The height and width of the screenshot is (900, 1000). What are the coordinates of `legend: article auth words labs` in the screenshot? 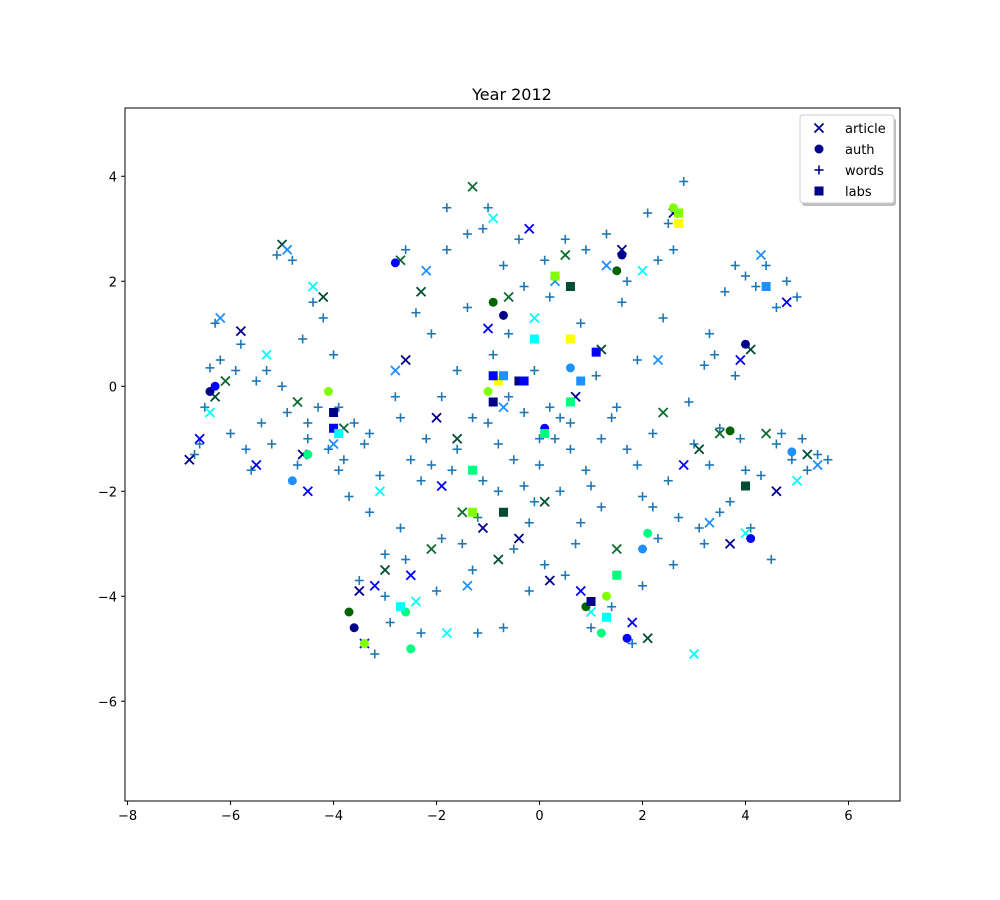 It's located at (847, 160).